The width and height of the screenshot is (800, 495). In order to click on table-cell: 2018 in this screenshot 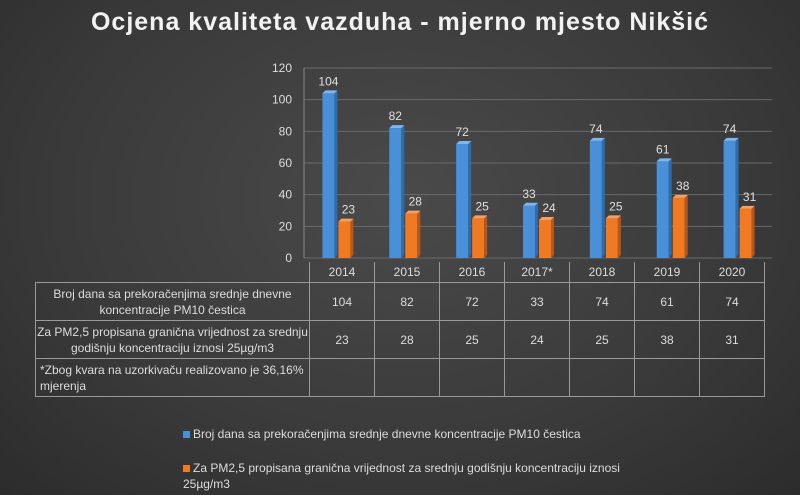, I will do `click(602, 272)`.